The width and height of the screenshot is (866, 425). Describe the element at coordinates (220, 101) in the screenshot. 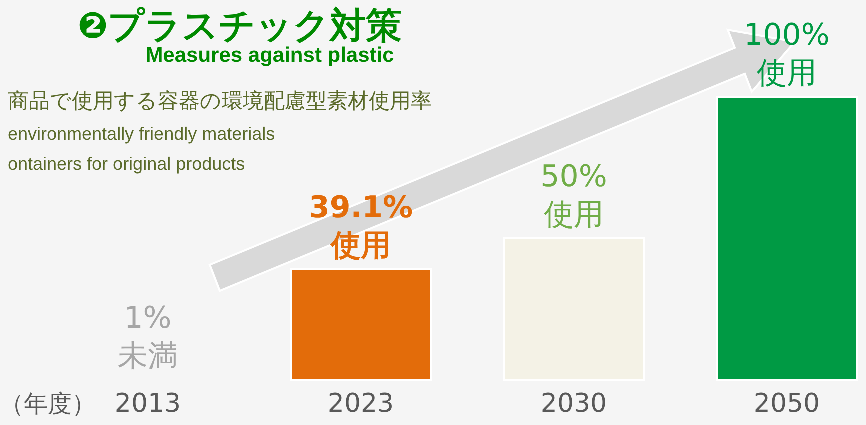

I see `annotation: 商品で使用する容器の環境配慮型素材使用率` at that location.